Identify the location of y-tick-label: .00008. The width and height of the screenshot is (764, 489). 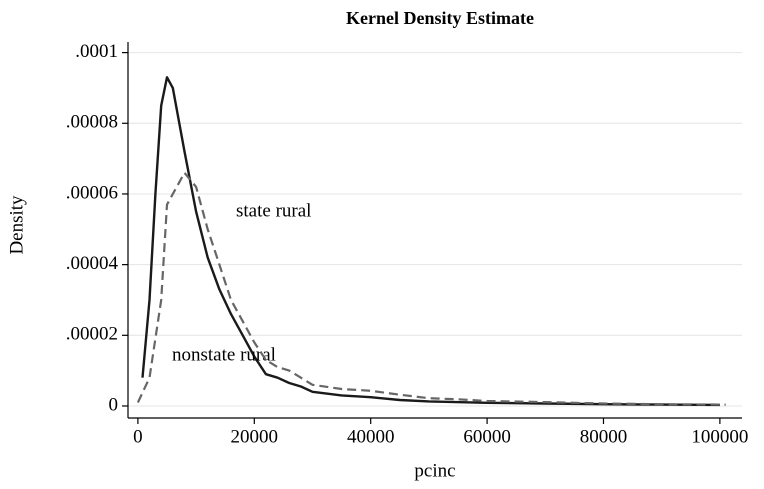
(92, 122).